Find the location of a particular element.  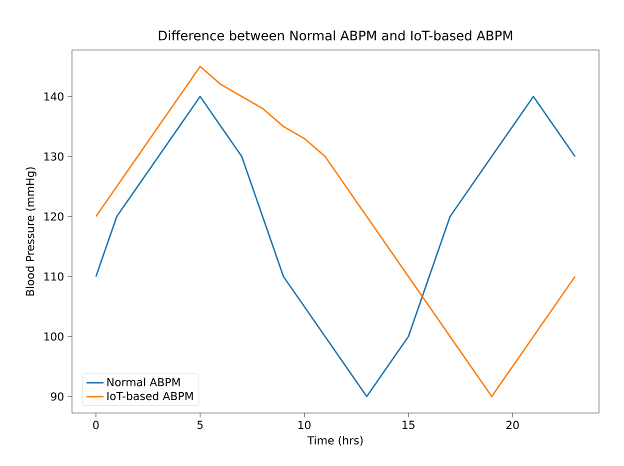

y-tick-label: 140 is located at coordinates (54, 96).